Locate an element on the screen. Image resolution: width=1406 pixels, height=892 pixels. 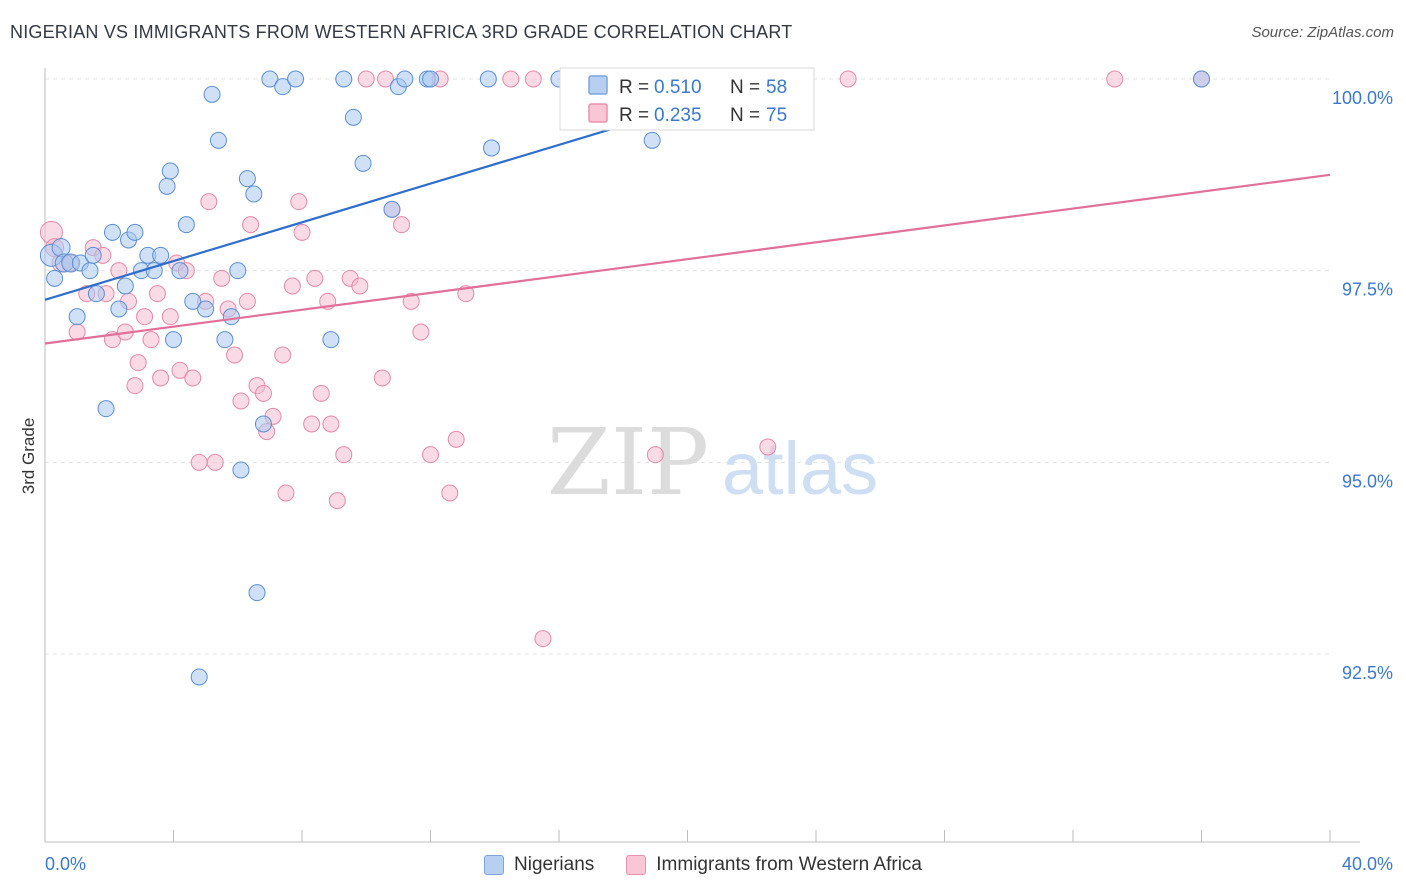
legend-blue-n-label: N = is located at coordinates (747, 87).